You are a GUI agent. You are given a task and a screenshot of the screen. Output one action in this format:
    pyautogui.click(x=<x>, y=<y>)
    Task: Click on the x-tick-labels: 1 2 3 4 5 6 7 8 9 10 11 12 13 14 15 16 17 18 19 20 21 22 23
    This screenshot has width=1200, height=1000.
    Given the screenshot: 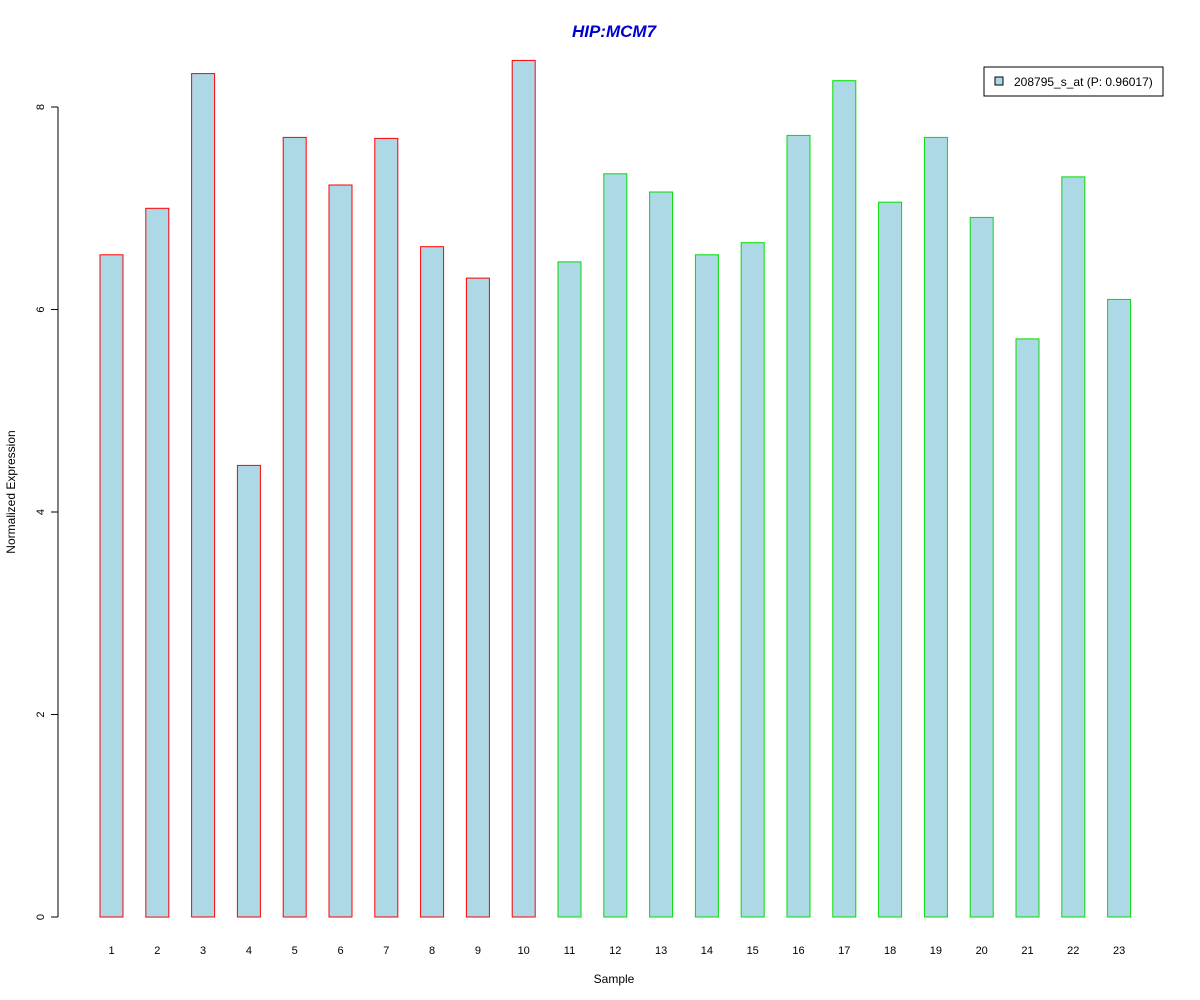 What is the action you would take?
    pyautogui.click(x=616, y=951)
    